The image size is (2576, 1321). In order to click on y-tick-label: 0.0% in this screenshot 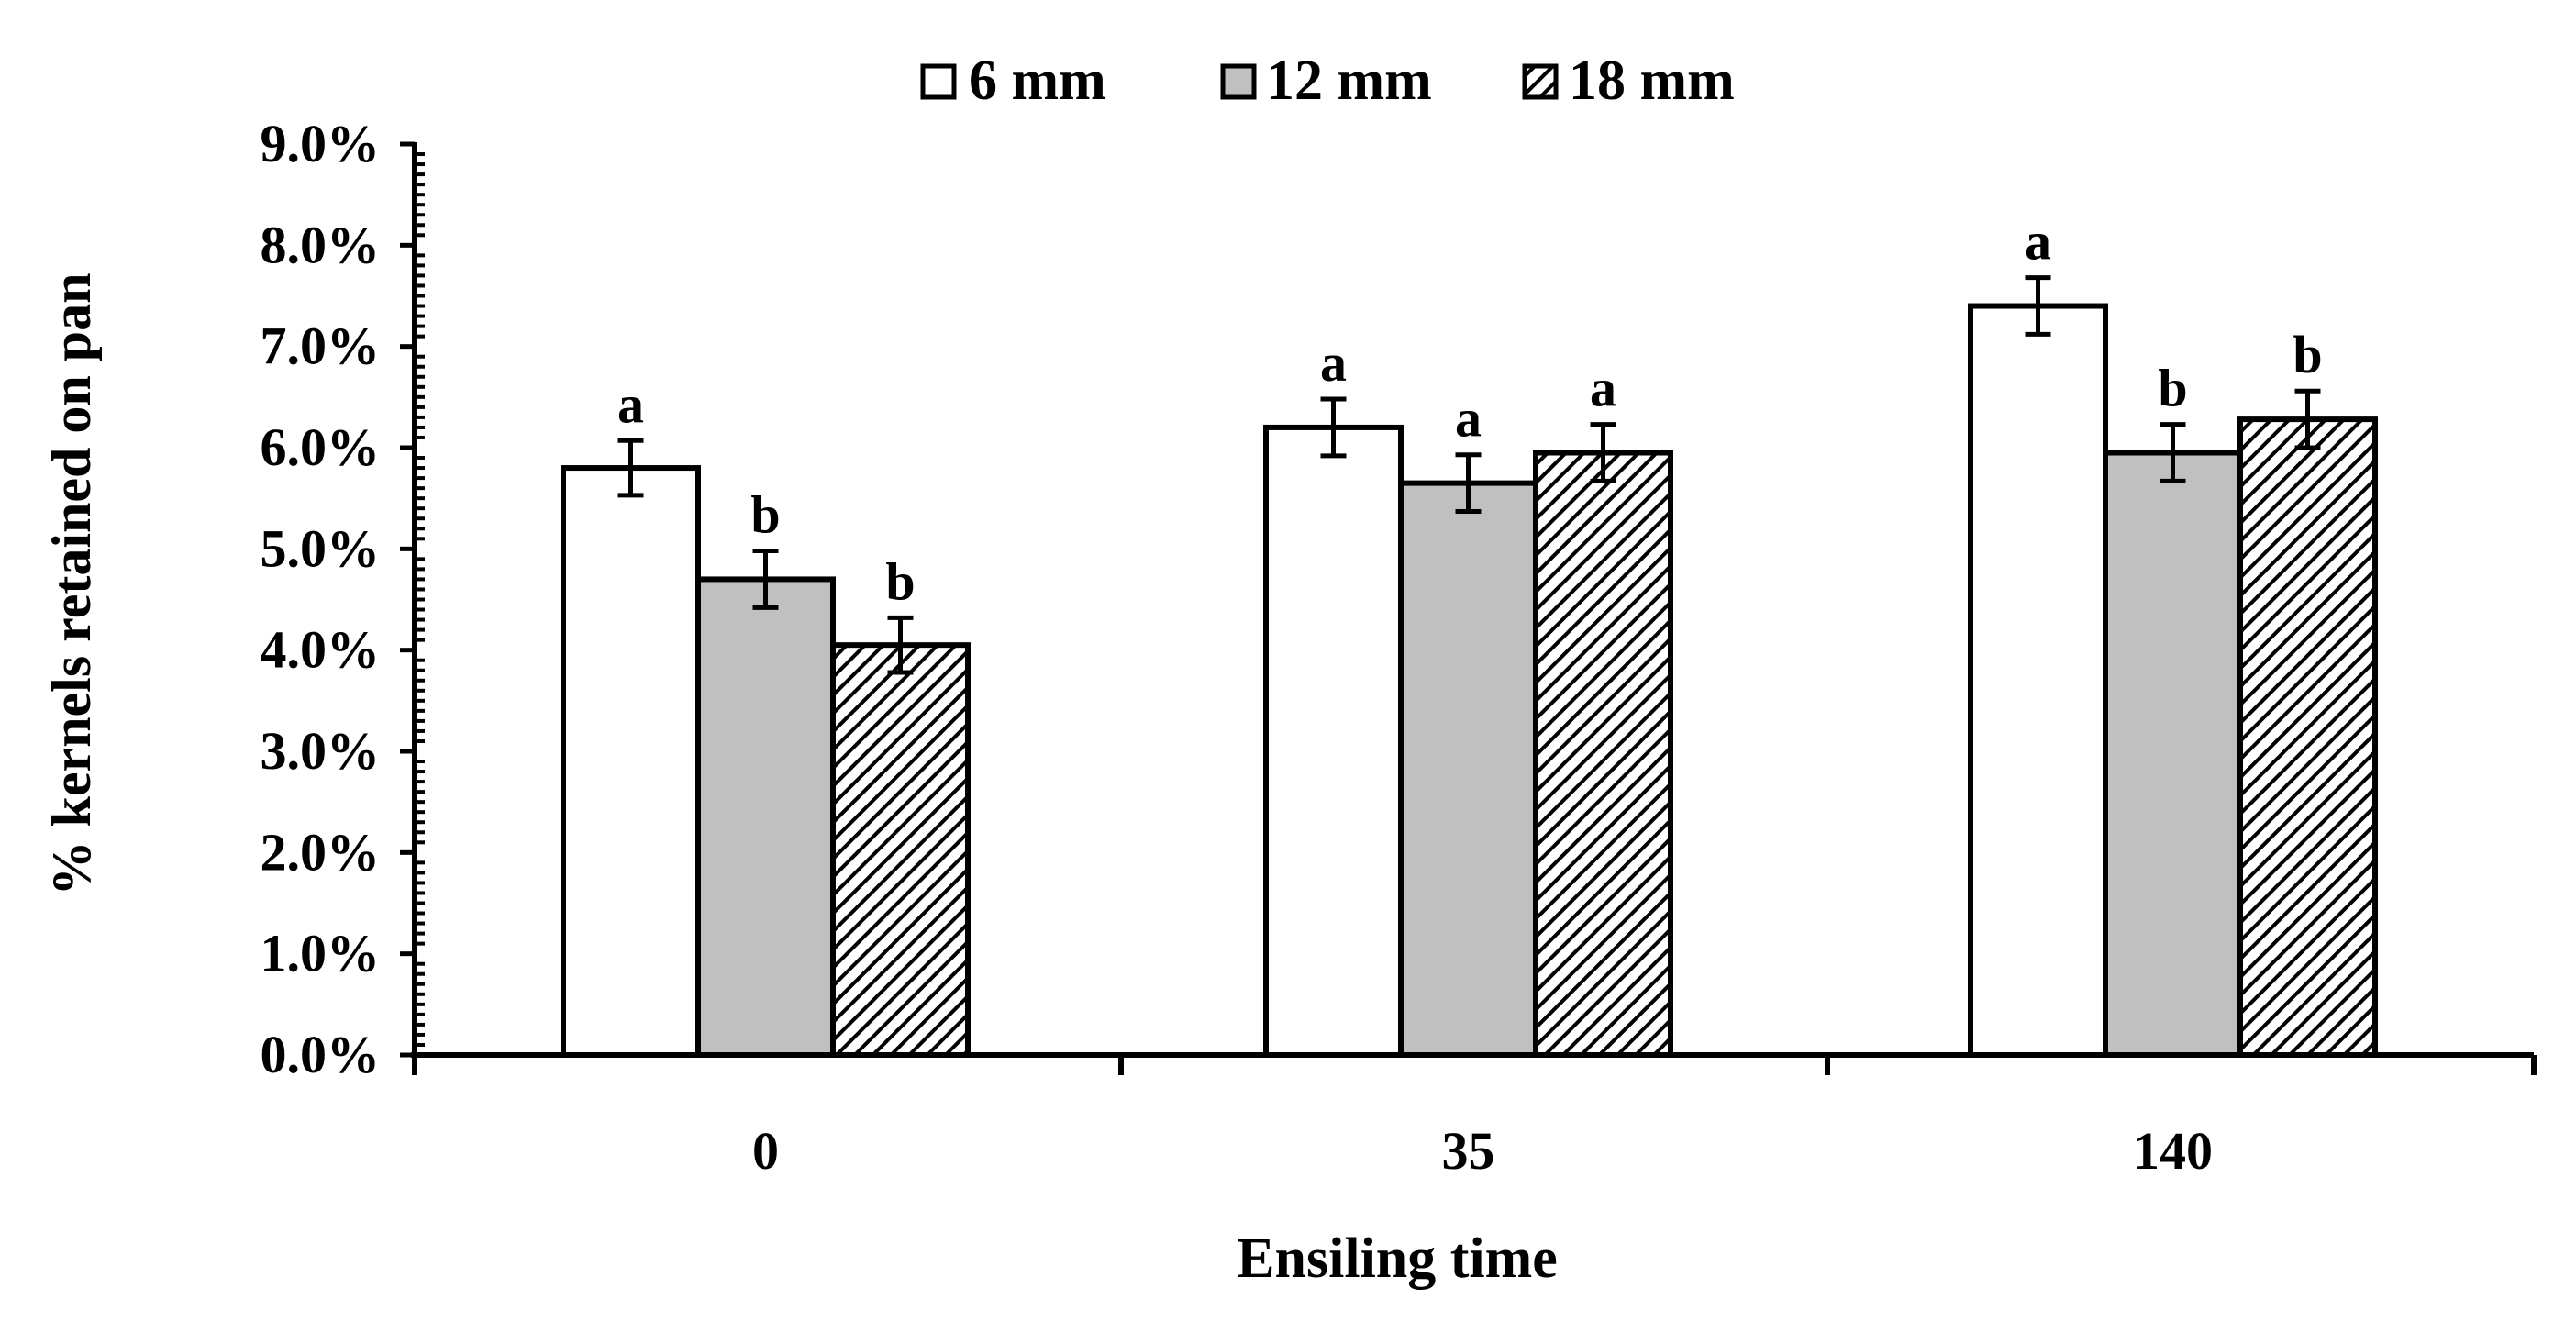, I will do `click(321, 1054)`.